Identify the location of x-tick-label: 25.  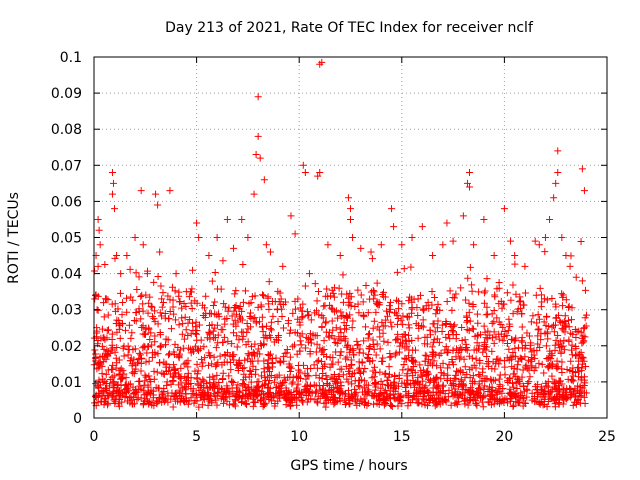
(607, 437).